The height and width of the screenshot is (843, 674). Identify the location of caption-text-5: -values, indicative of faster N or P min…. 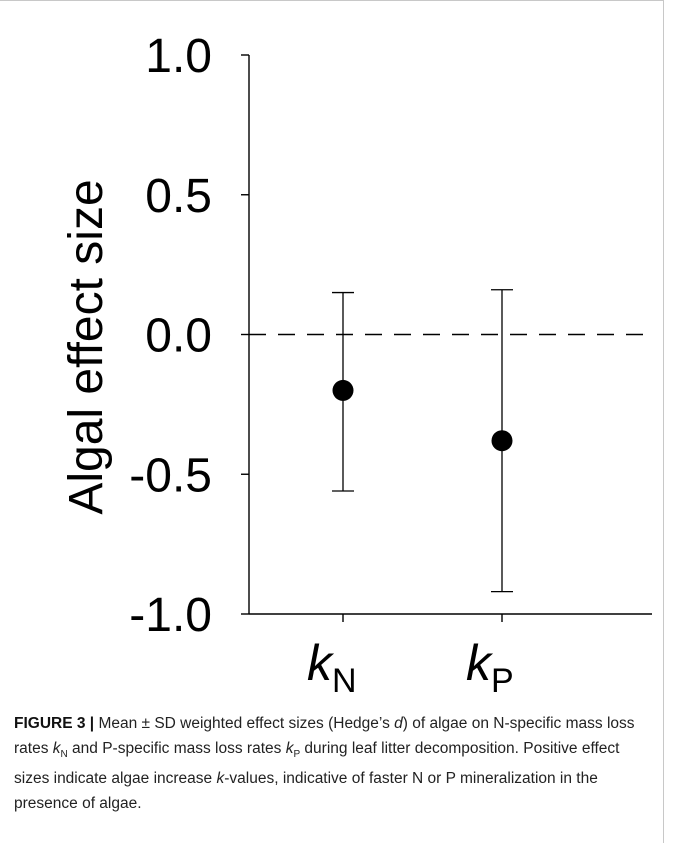
(306, 791).